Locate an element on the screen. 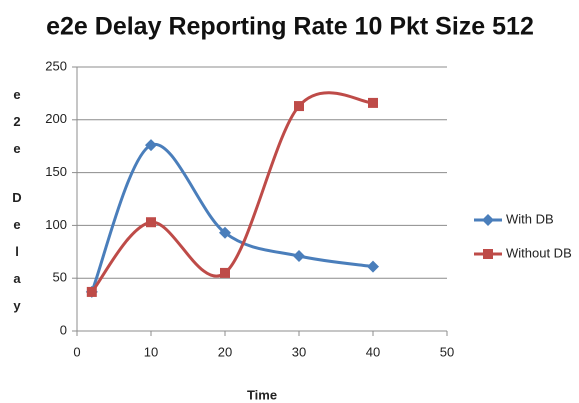  y-tick-label: 100 is located at coordinates (56, 224).